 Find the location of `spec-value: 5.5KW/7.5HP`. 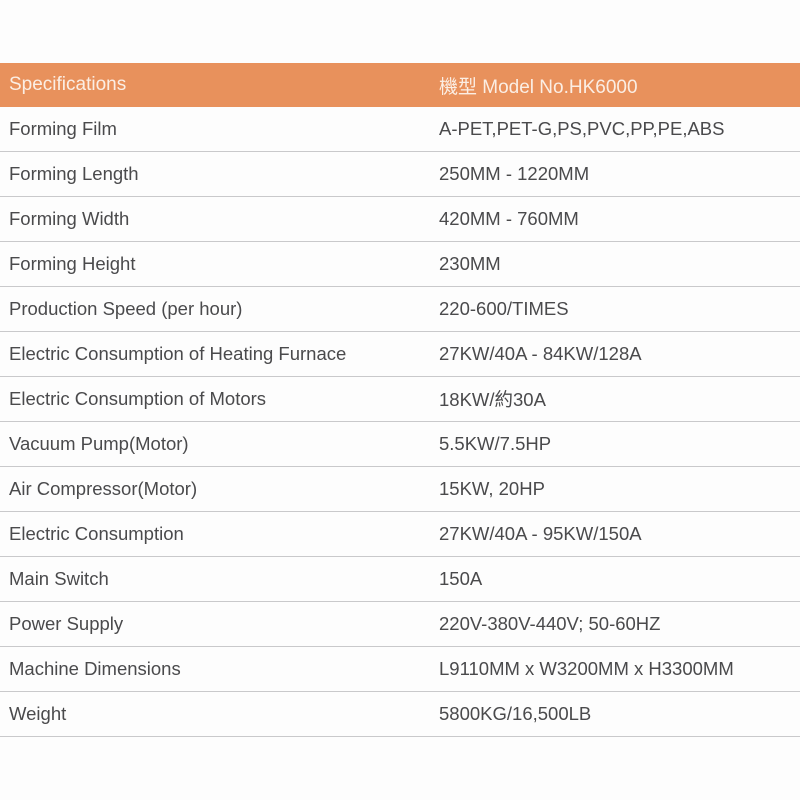

spec-value: 5.5KW/7.5HP is located at coordinates (495, 443).